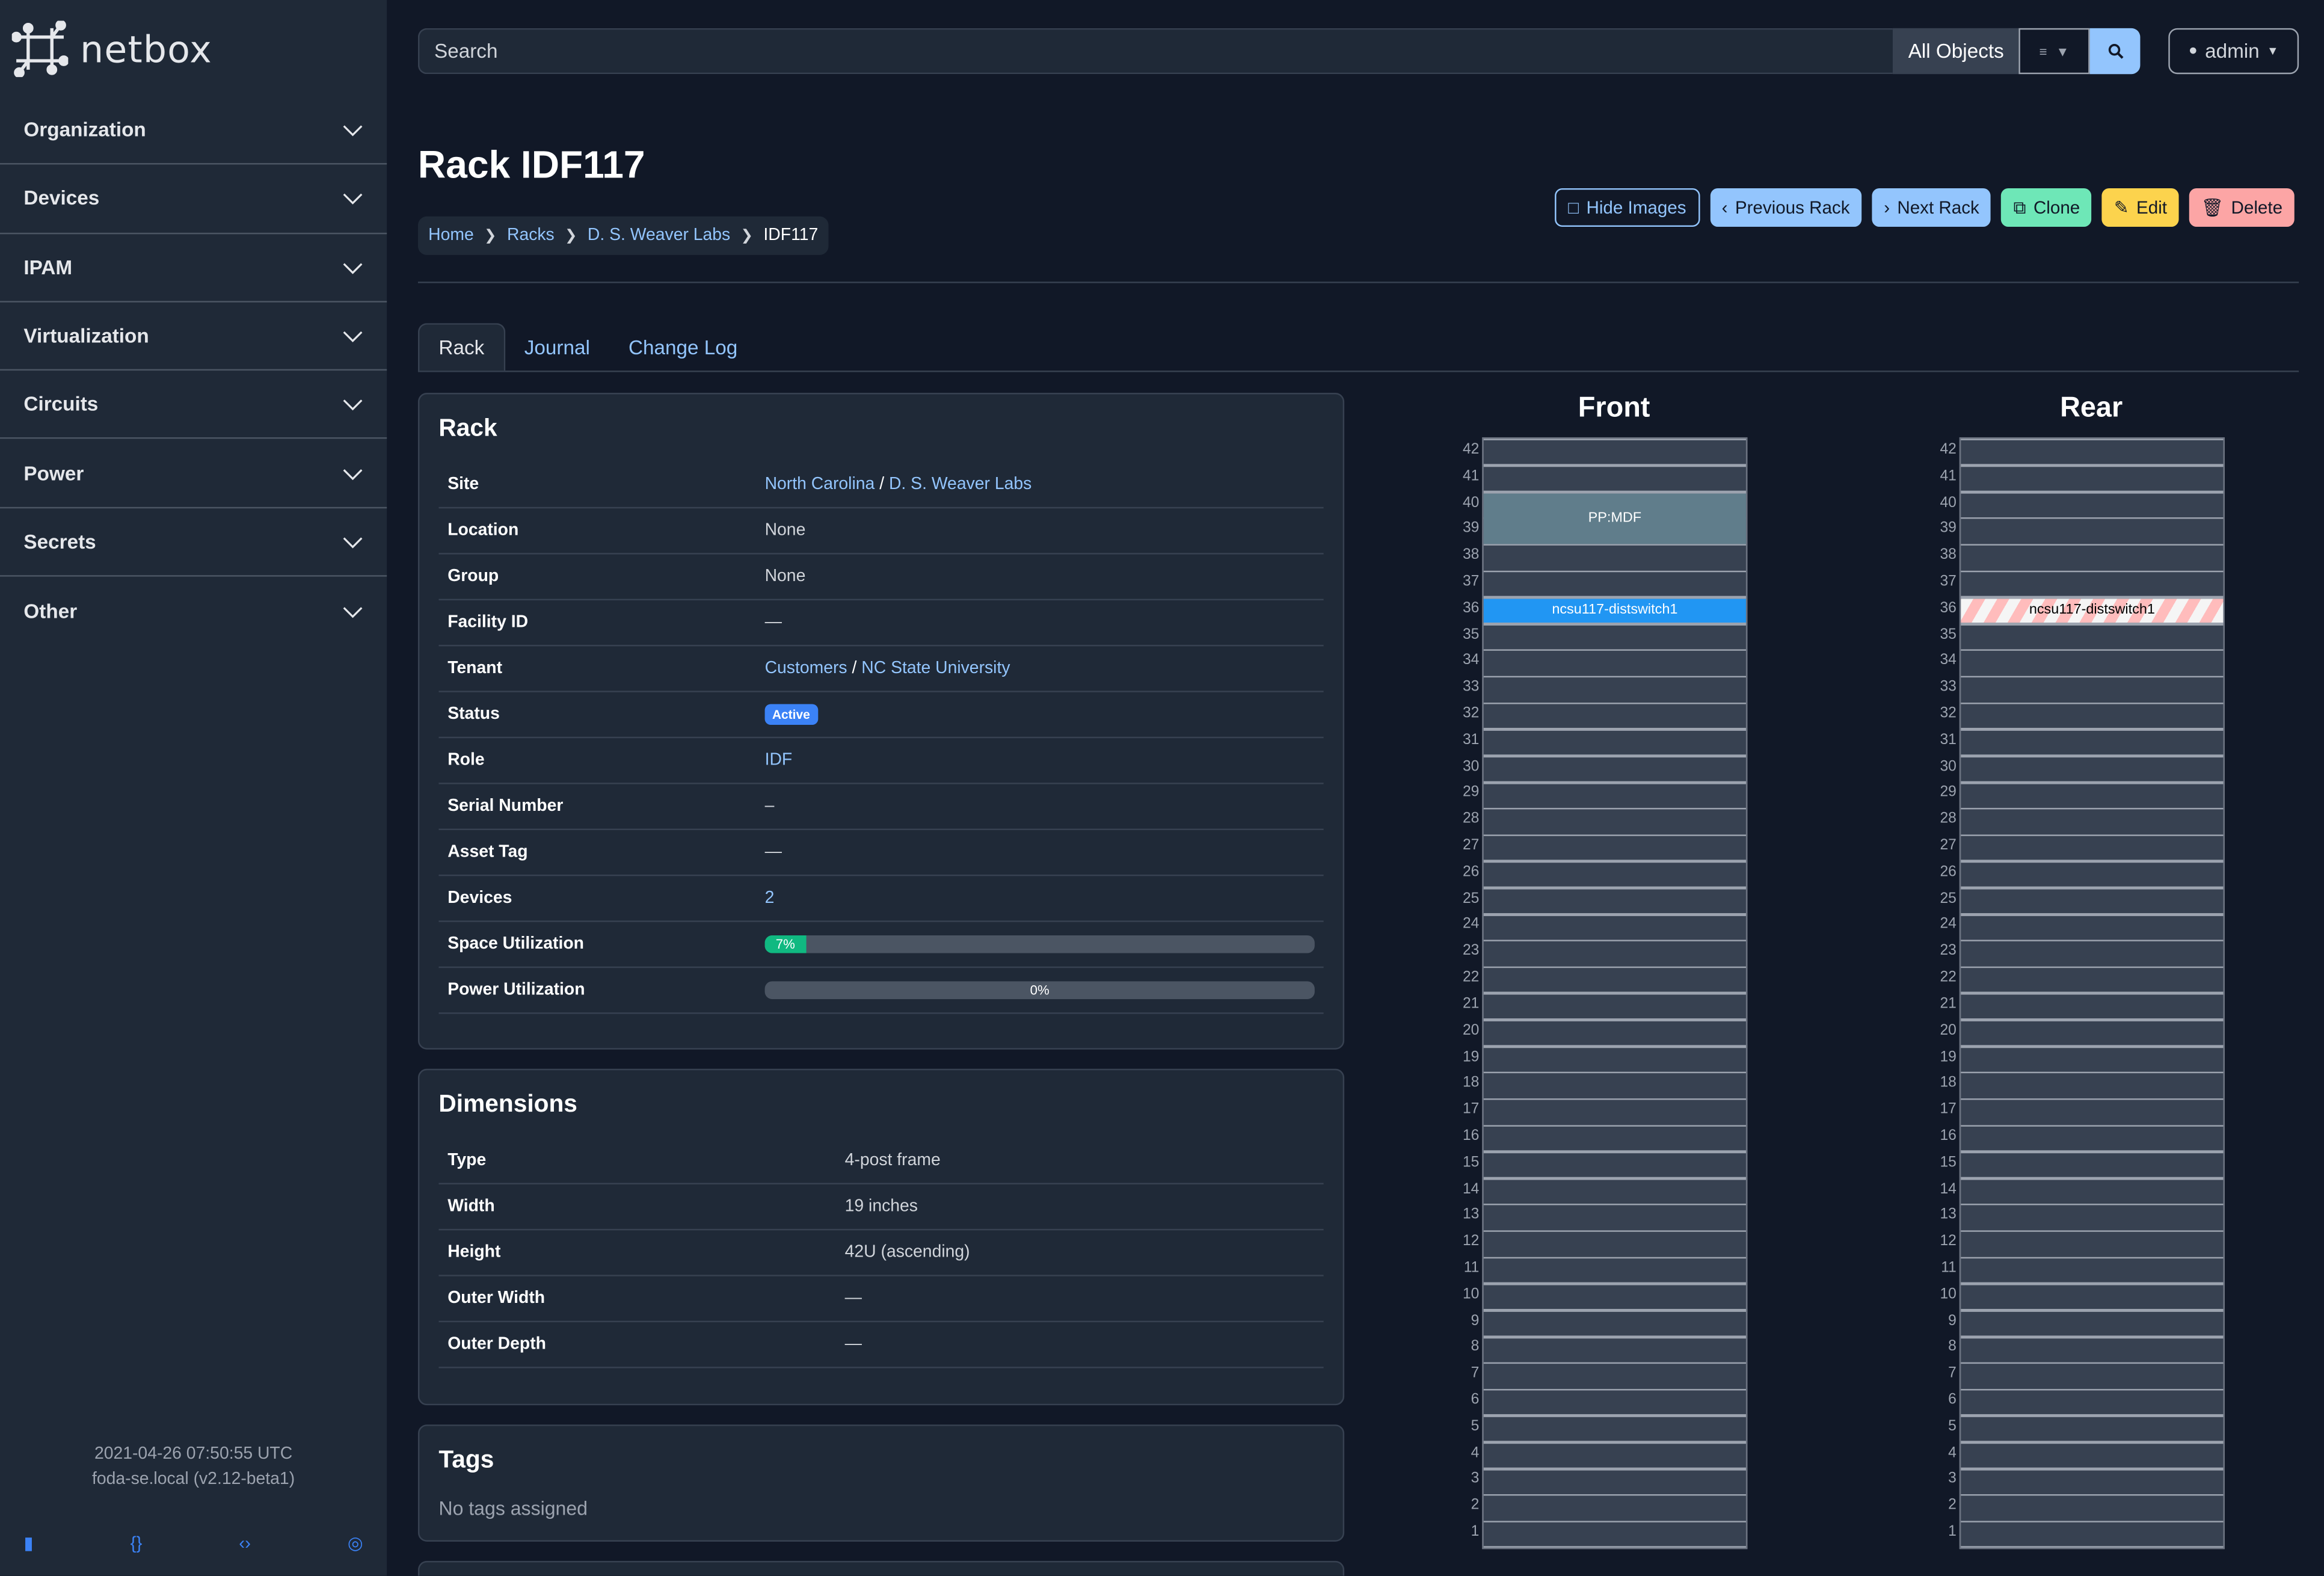 The image size is (2324, 1576). What do you see at coordinates (659, 236) in the screenshot?
I see `breadcrumb-site: D. S. Weaver Labs` at bounding box center [659, 236].